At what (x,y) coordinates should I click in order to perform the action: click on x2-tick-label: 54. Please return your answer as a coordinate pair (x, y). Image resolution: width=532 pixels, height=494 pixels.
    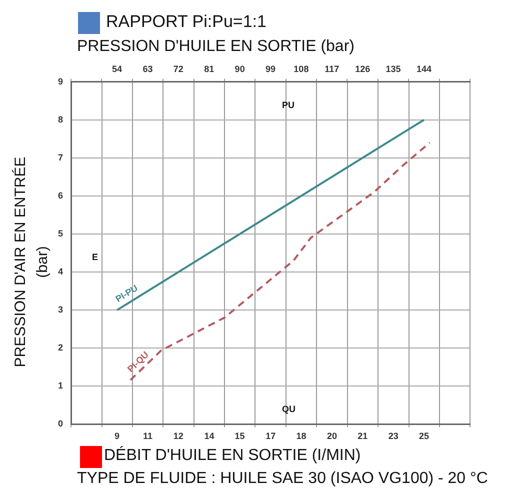
    Looking at the image, I should click on (117, 69).